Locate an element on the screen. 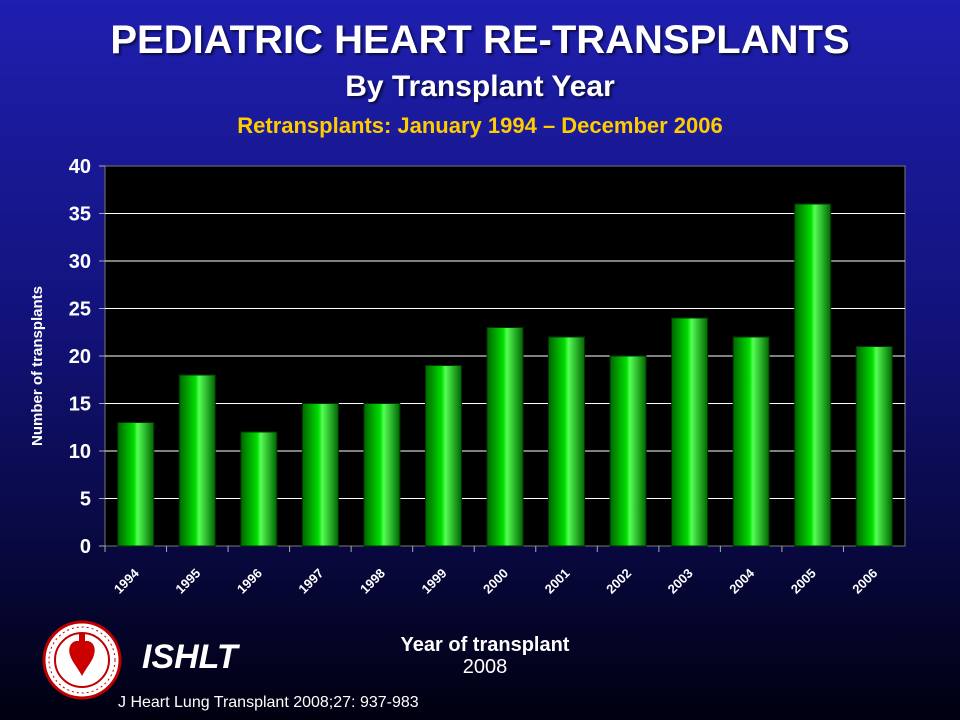 The image size is (960, 720). chart-subtitle: By Transplant Year is located at coordinates (480, 86).